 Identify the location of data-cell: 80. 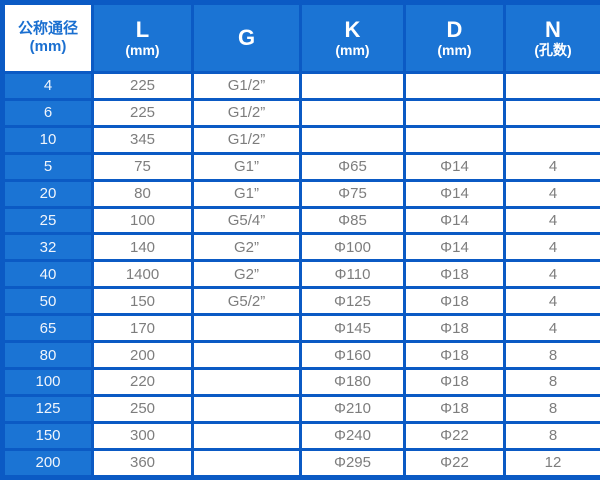
(142, 193).